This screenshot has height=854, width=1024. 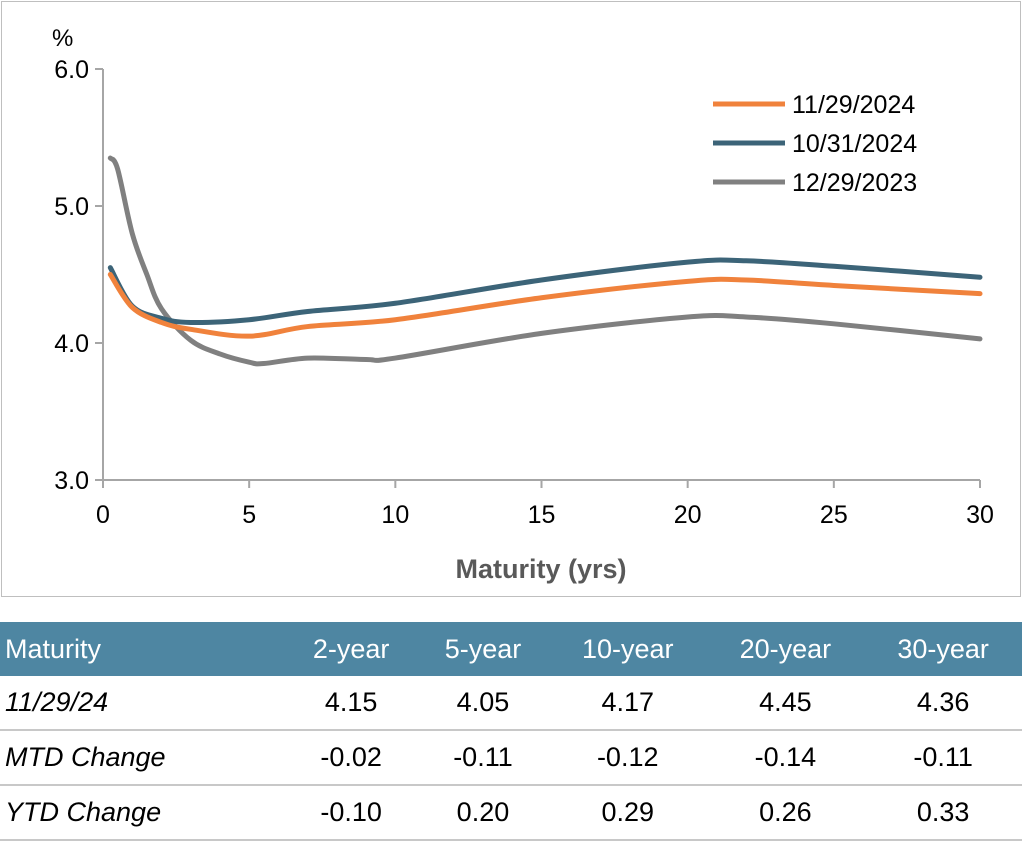 What do you see at coordinates (540, 569) in the screenshot?
I see `x-axis-label: Maturity (yrs)` at bounding box center [540, 569].